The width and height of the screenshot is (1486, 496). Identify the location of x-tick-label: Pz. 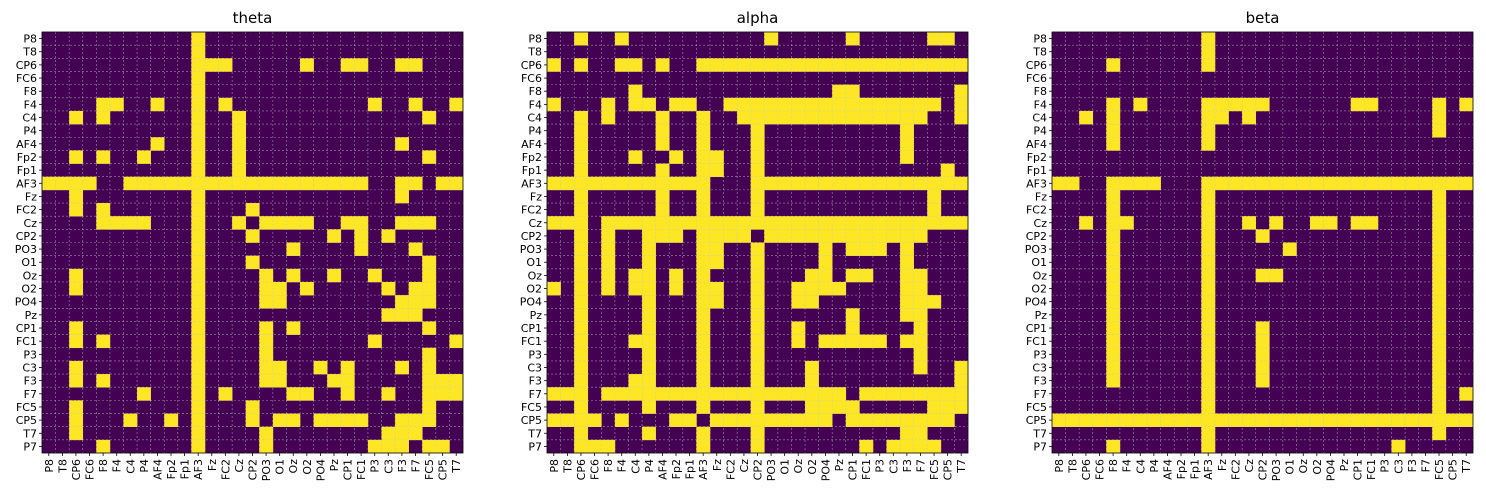
(1344, 465).